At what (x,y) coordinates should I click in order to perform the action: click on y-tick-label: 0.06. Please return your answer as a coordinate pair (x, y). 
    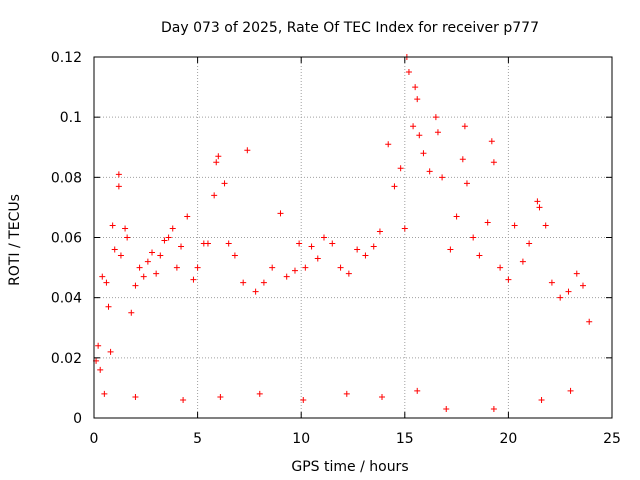
    Looking at the image, I should click on (66, 239).